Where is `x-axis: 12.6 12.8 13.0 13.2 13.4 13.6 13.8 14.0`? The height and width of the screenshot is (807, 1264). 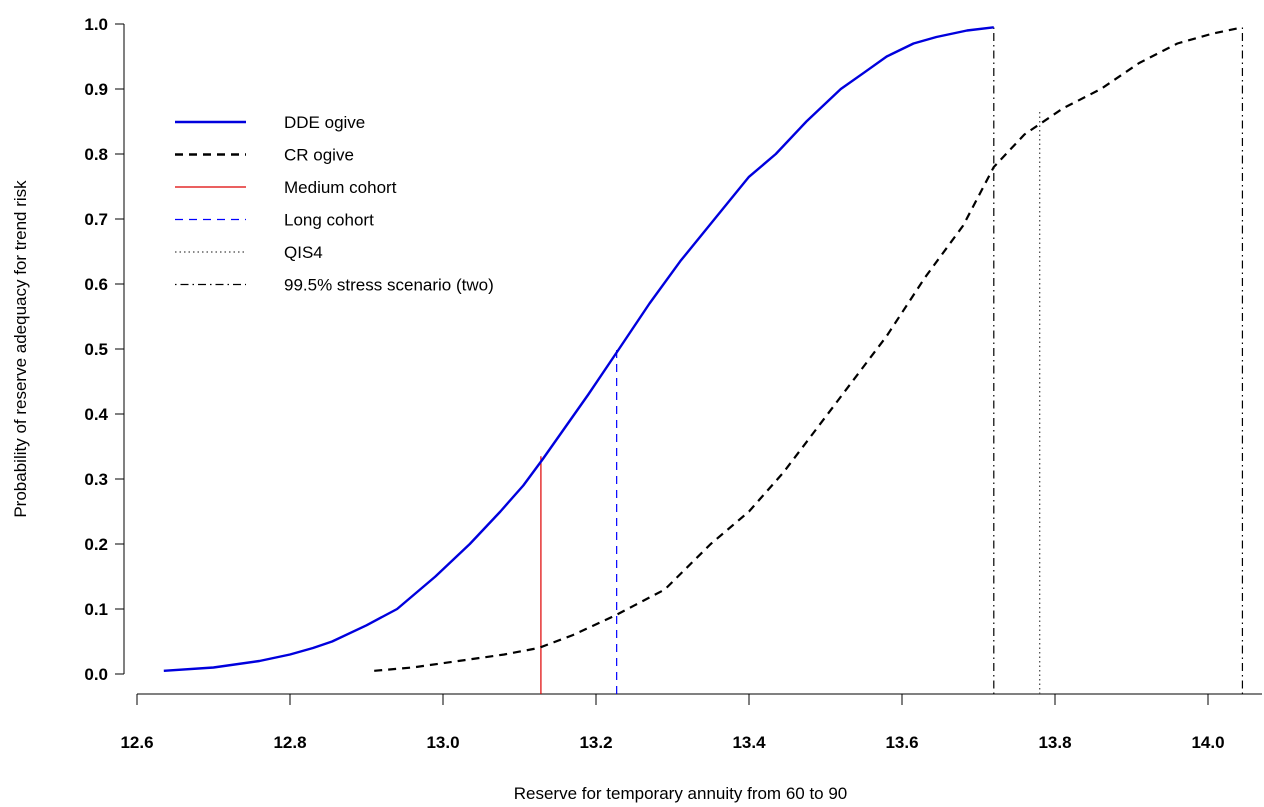
x-axis: 12.6 12.8 13.0 13.2 13.4 13.6 13.8 14.0 is located at coordinates (691, 722).